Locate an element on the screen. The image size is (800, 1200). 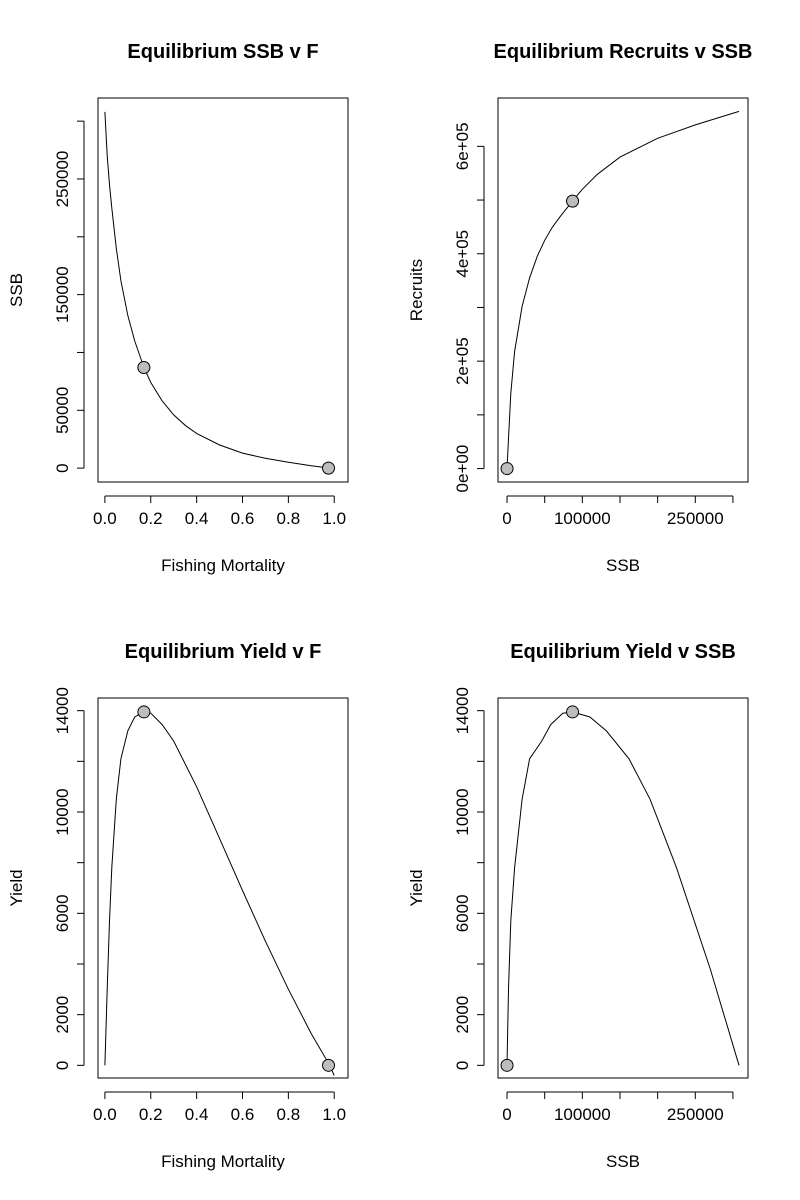
y-axis-label: Recruits is located at coordinates (416, 290).